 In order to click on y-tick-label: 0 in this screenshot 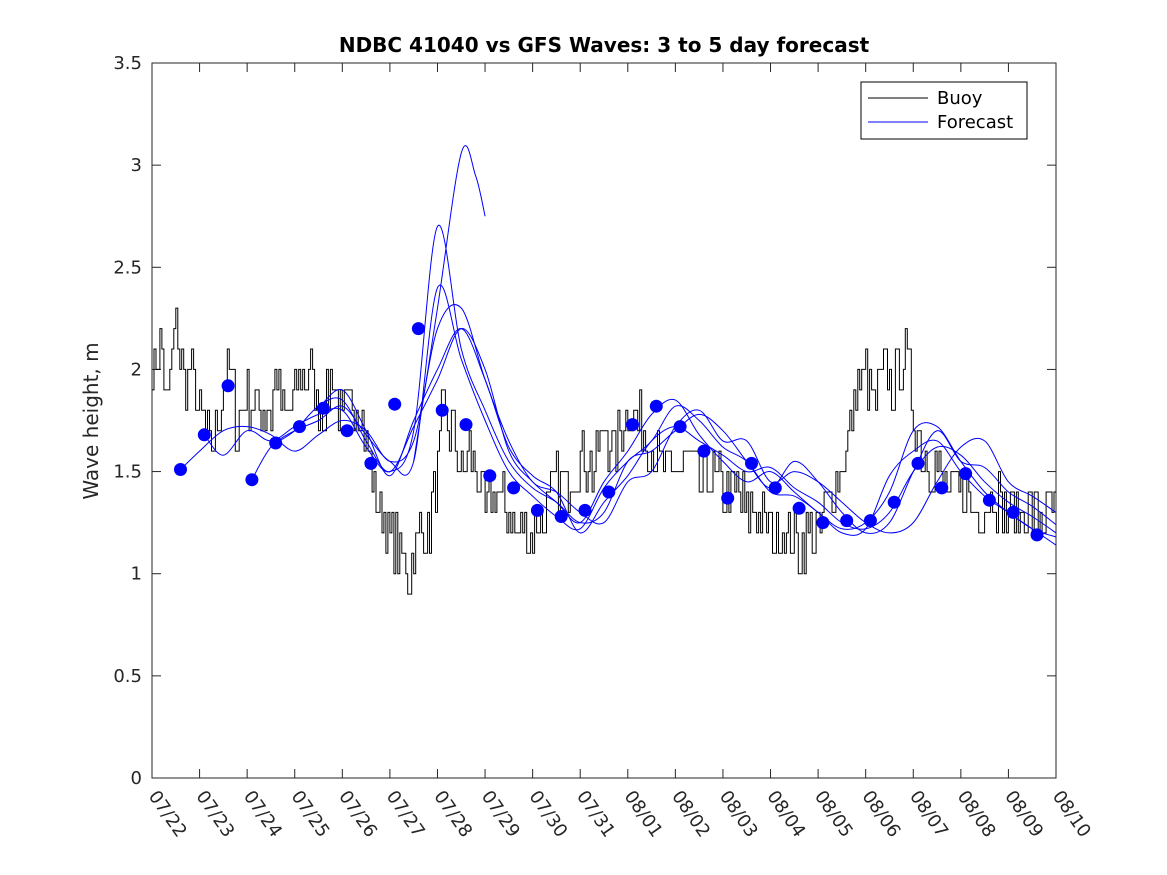, I will do `click(136, 778)`.